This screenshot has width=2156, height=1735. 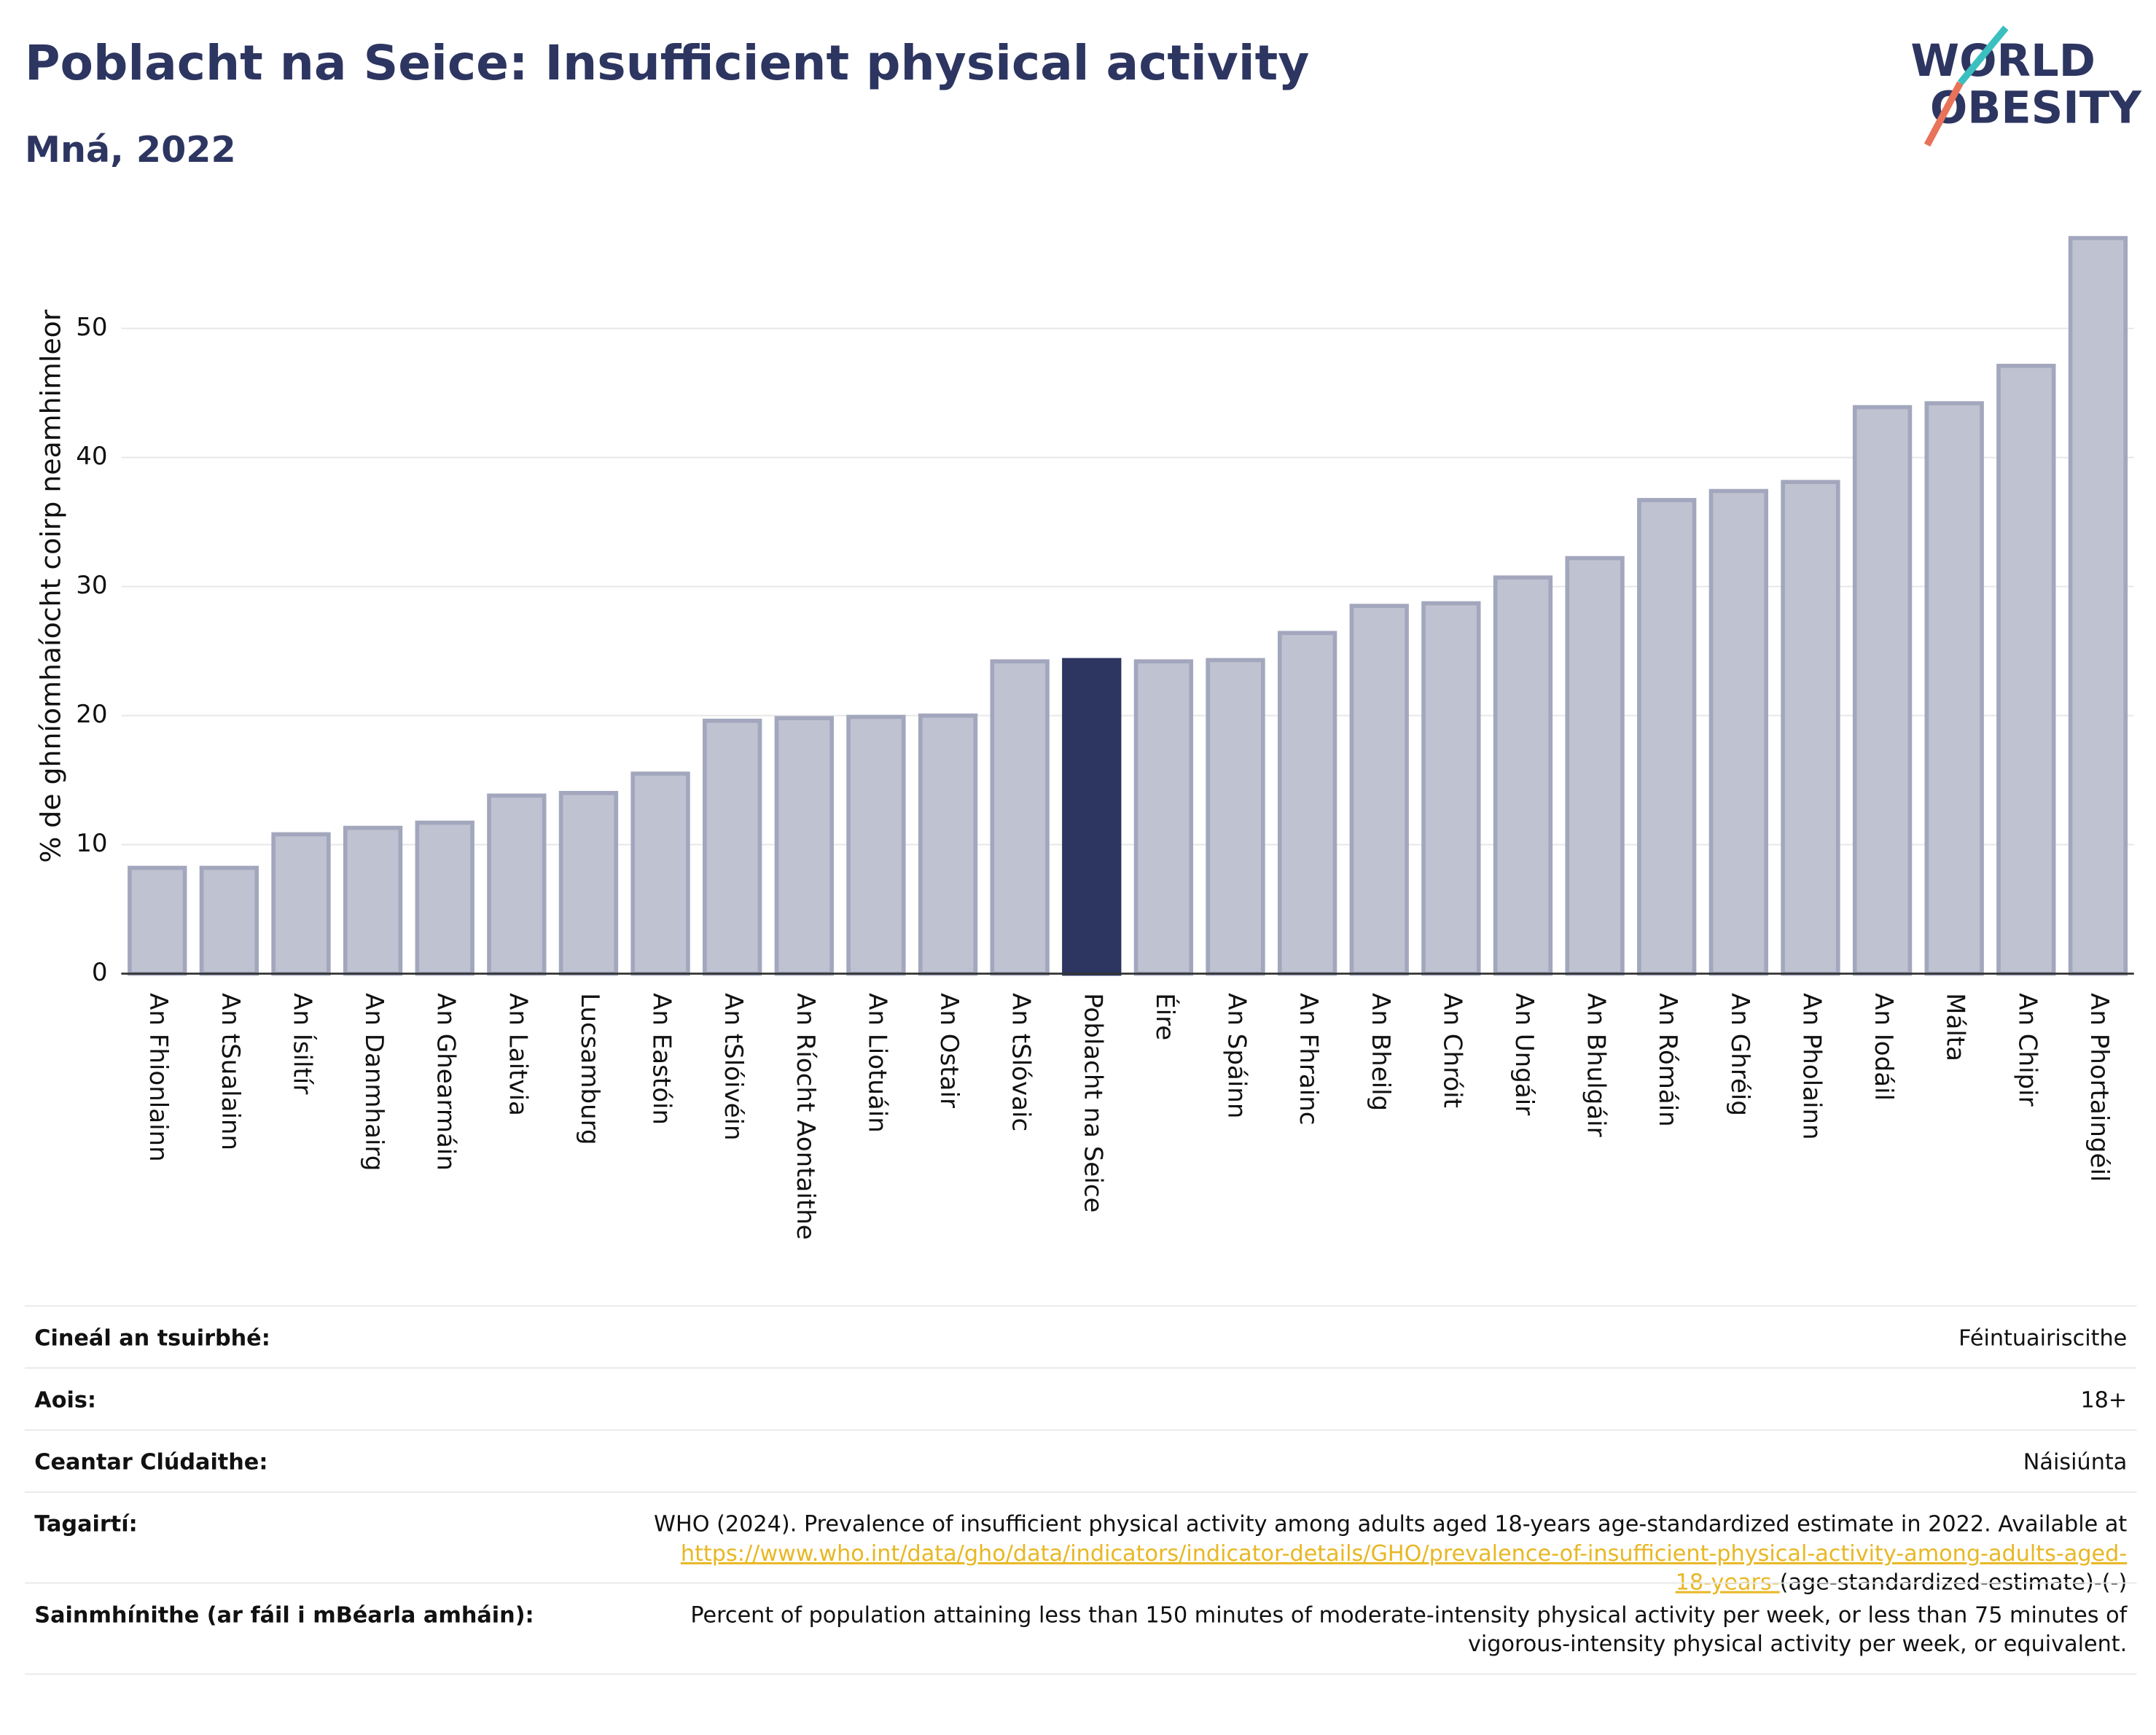 What do you see at coordinates (100, 973) in the screenshot?
I see `y-tick-label: 0` at bounding box center [100, 973].